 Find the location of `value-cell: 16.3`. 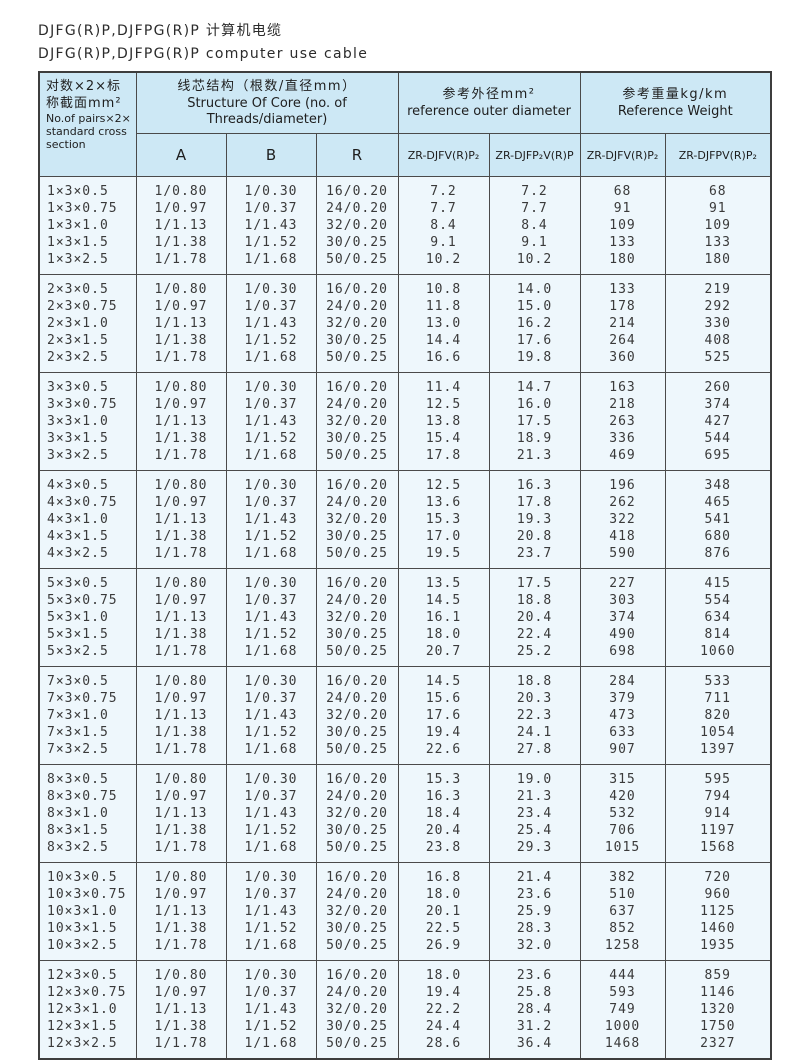

value-cell: 16.3 is located at coordinates (534, 482).